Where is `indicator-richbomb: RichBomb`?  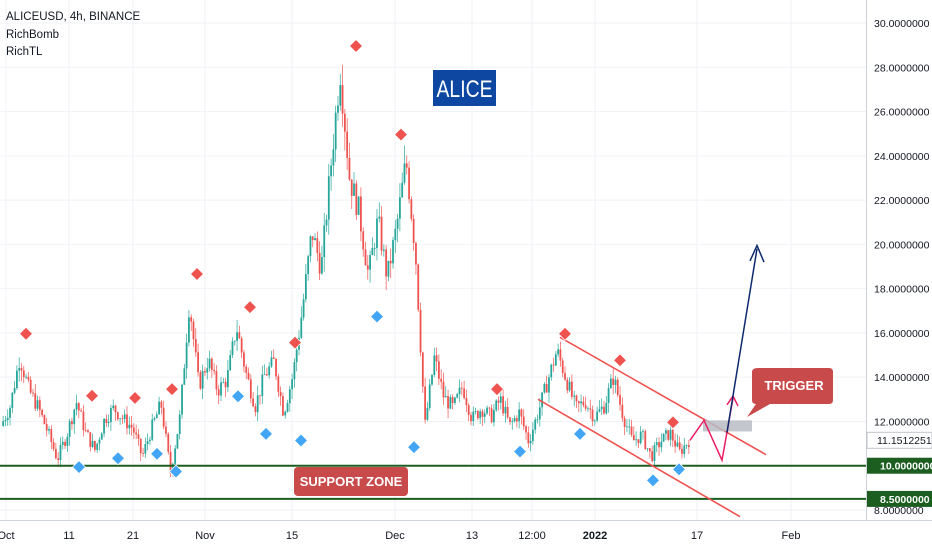 indicator-richbomb: RichBomb is located at coordinates (33, 34).